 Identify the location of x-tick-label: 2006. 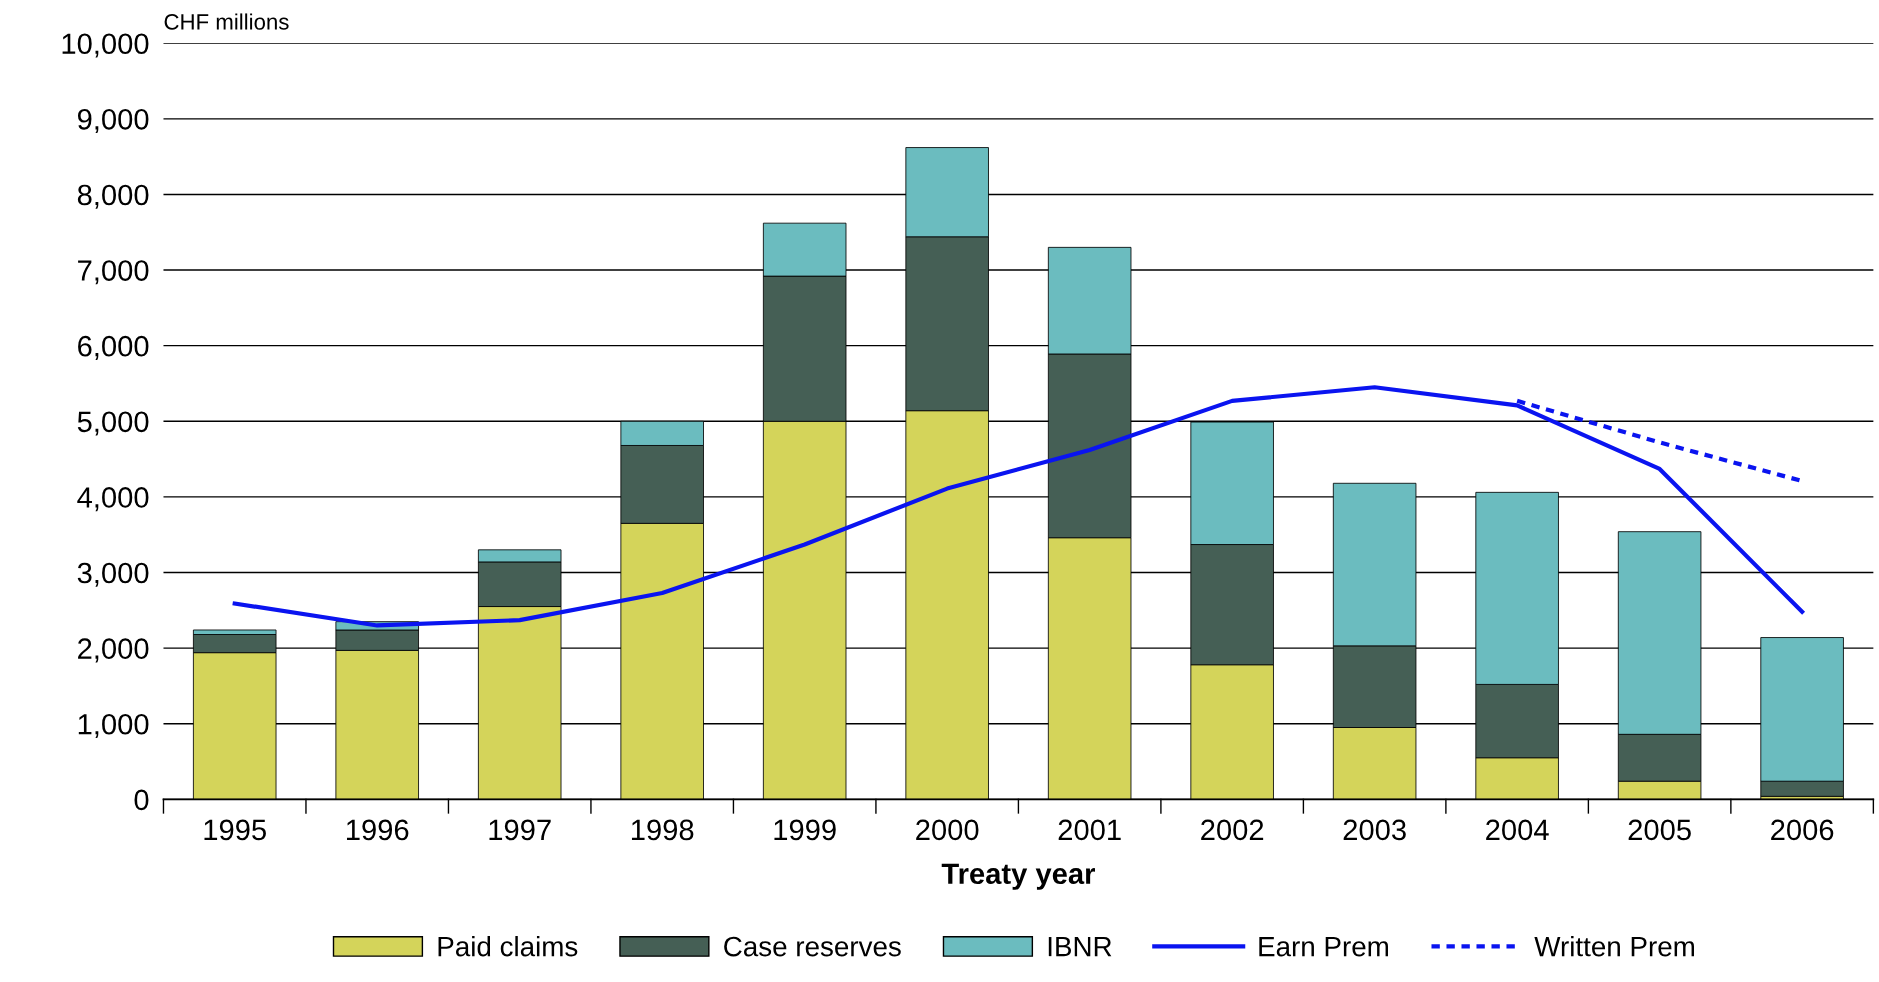
(1802, 830).